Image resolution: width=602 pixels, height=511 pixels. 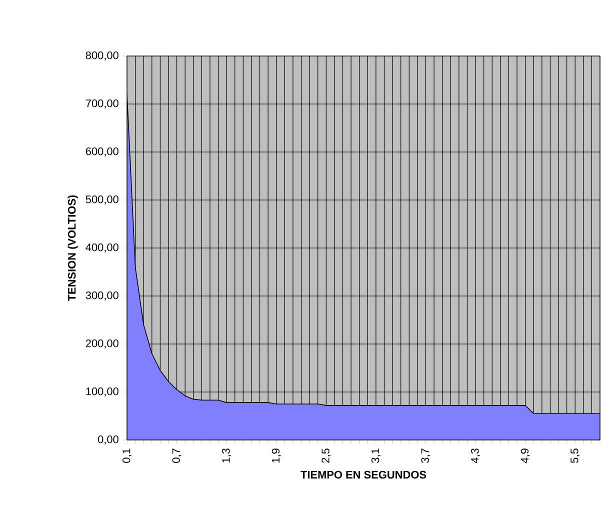 What do you see at coordinates (102, 104) in the screenshot?
I see `y-tick-label: 700,00` at bounding box center [102, 104].